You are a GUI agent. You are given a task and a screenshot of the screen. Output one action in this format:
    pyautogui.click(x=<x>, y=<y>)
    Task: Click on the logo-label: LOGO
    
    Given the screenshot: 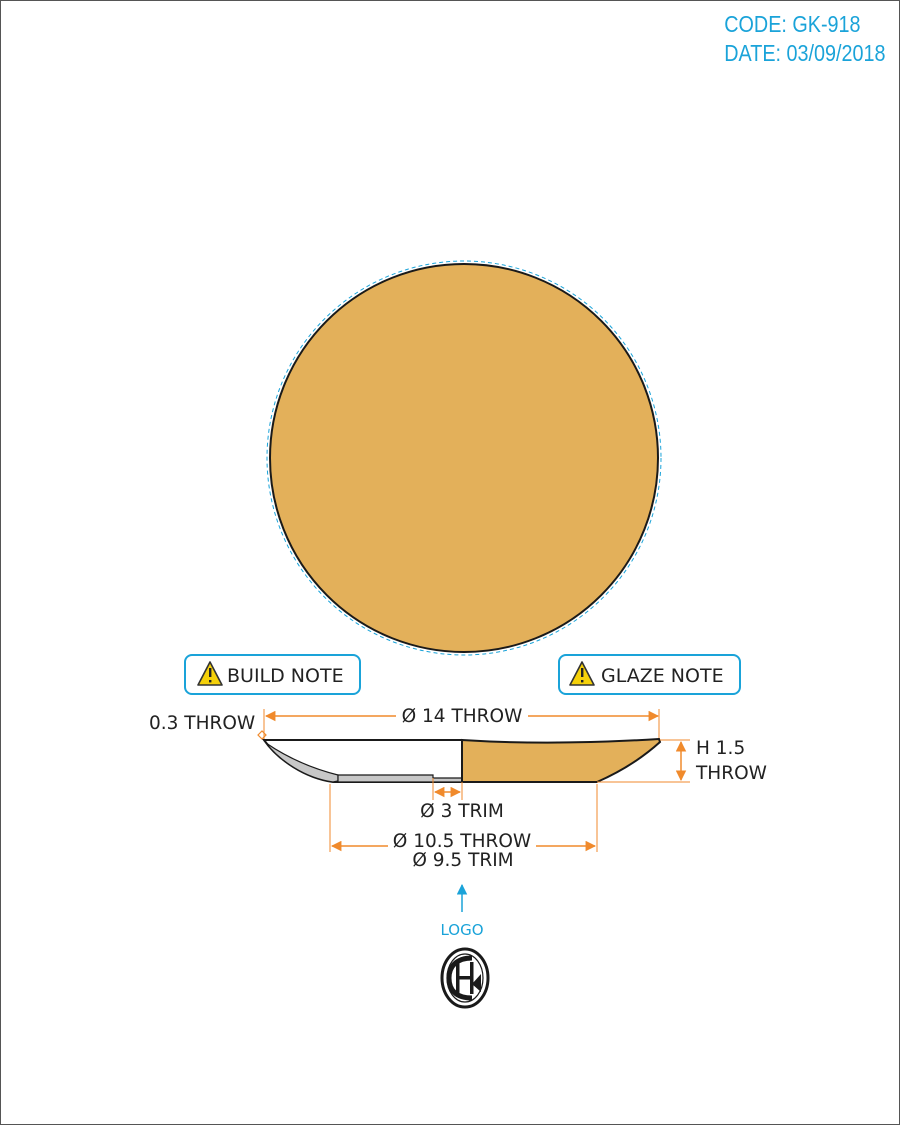 What is the action you would take?
    pyautogui.click(x=461, y=930)
    